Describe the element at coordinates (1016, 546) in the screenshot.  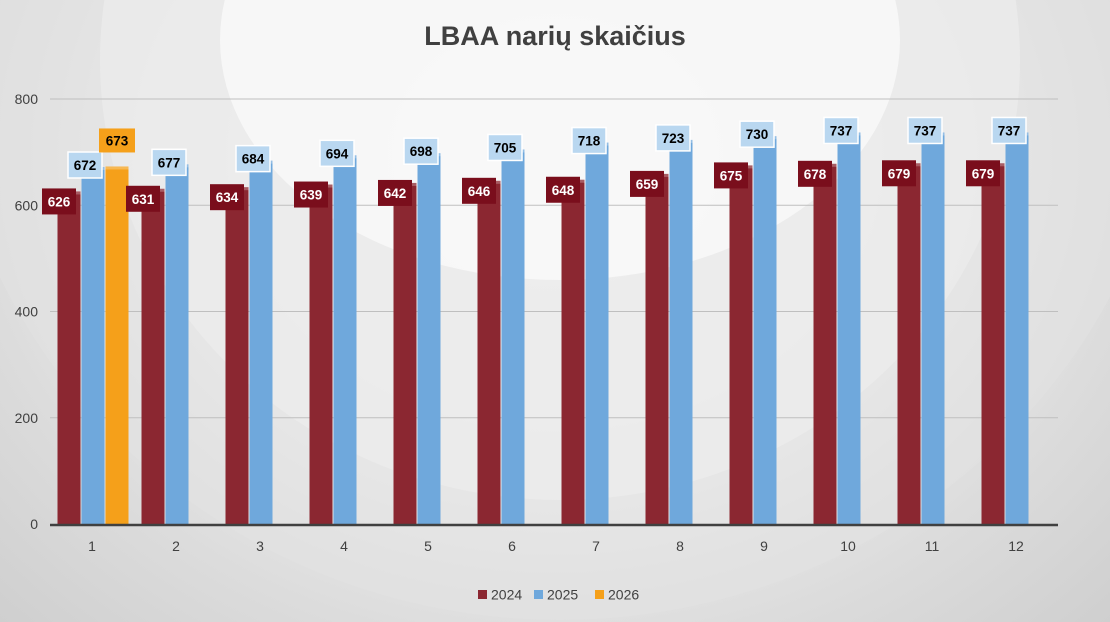
I see `x-tick-label: 12` at that location.